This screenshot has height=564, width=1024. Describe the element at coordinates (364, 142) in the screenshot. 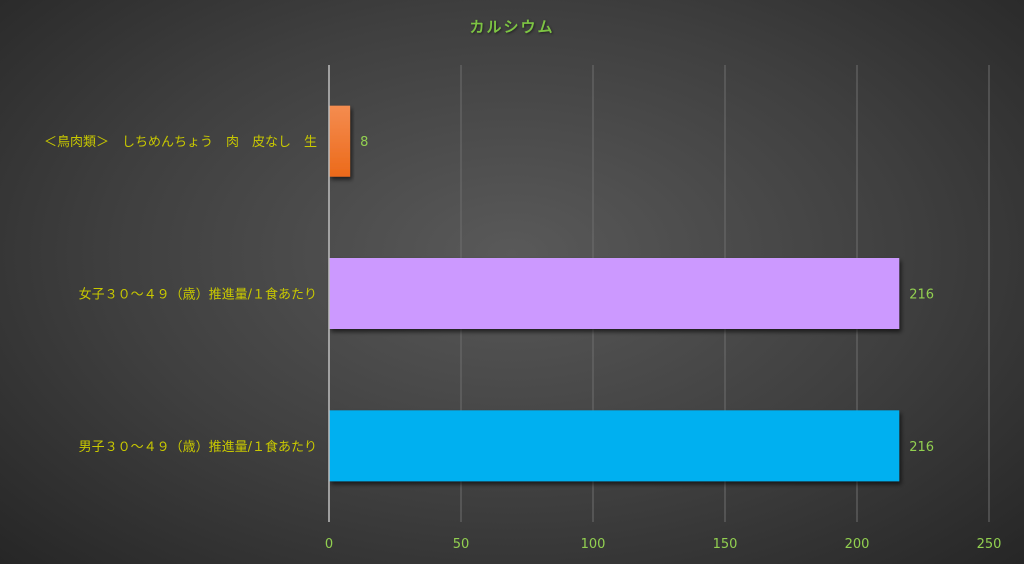

I see `data-label: 8` at that location.